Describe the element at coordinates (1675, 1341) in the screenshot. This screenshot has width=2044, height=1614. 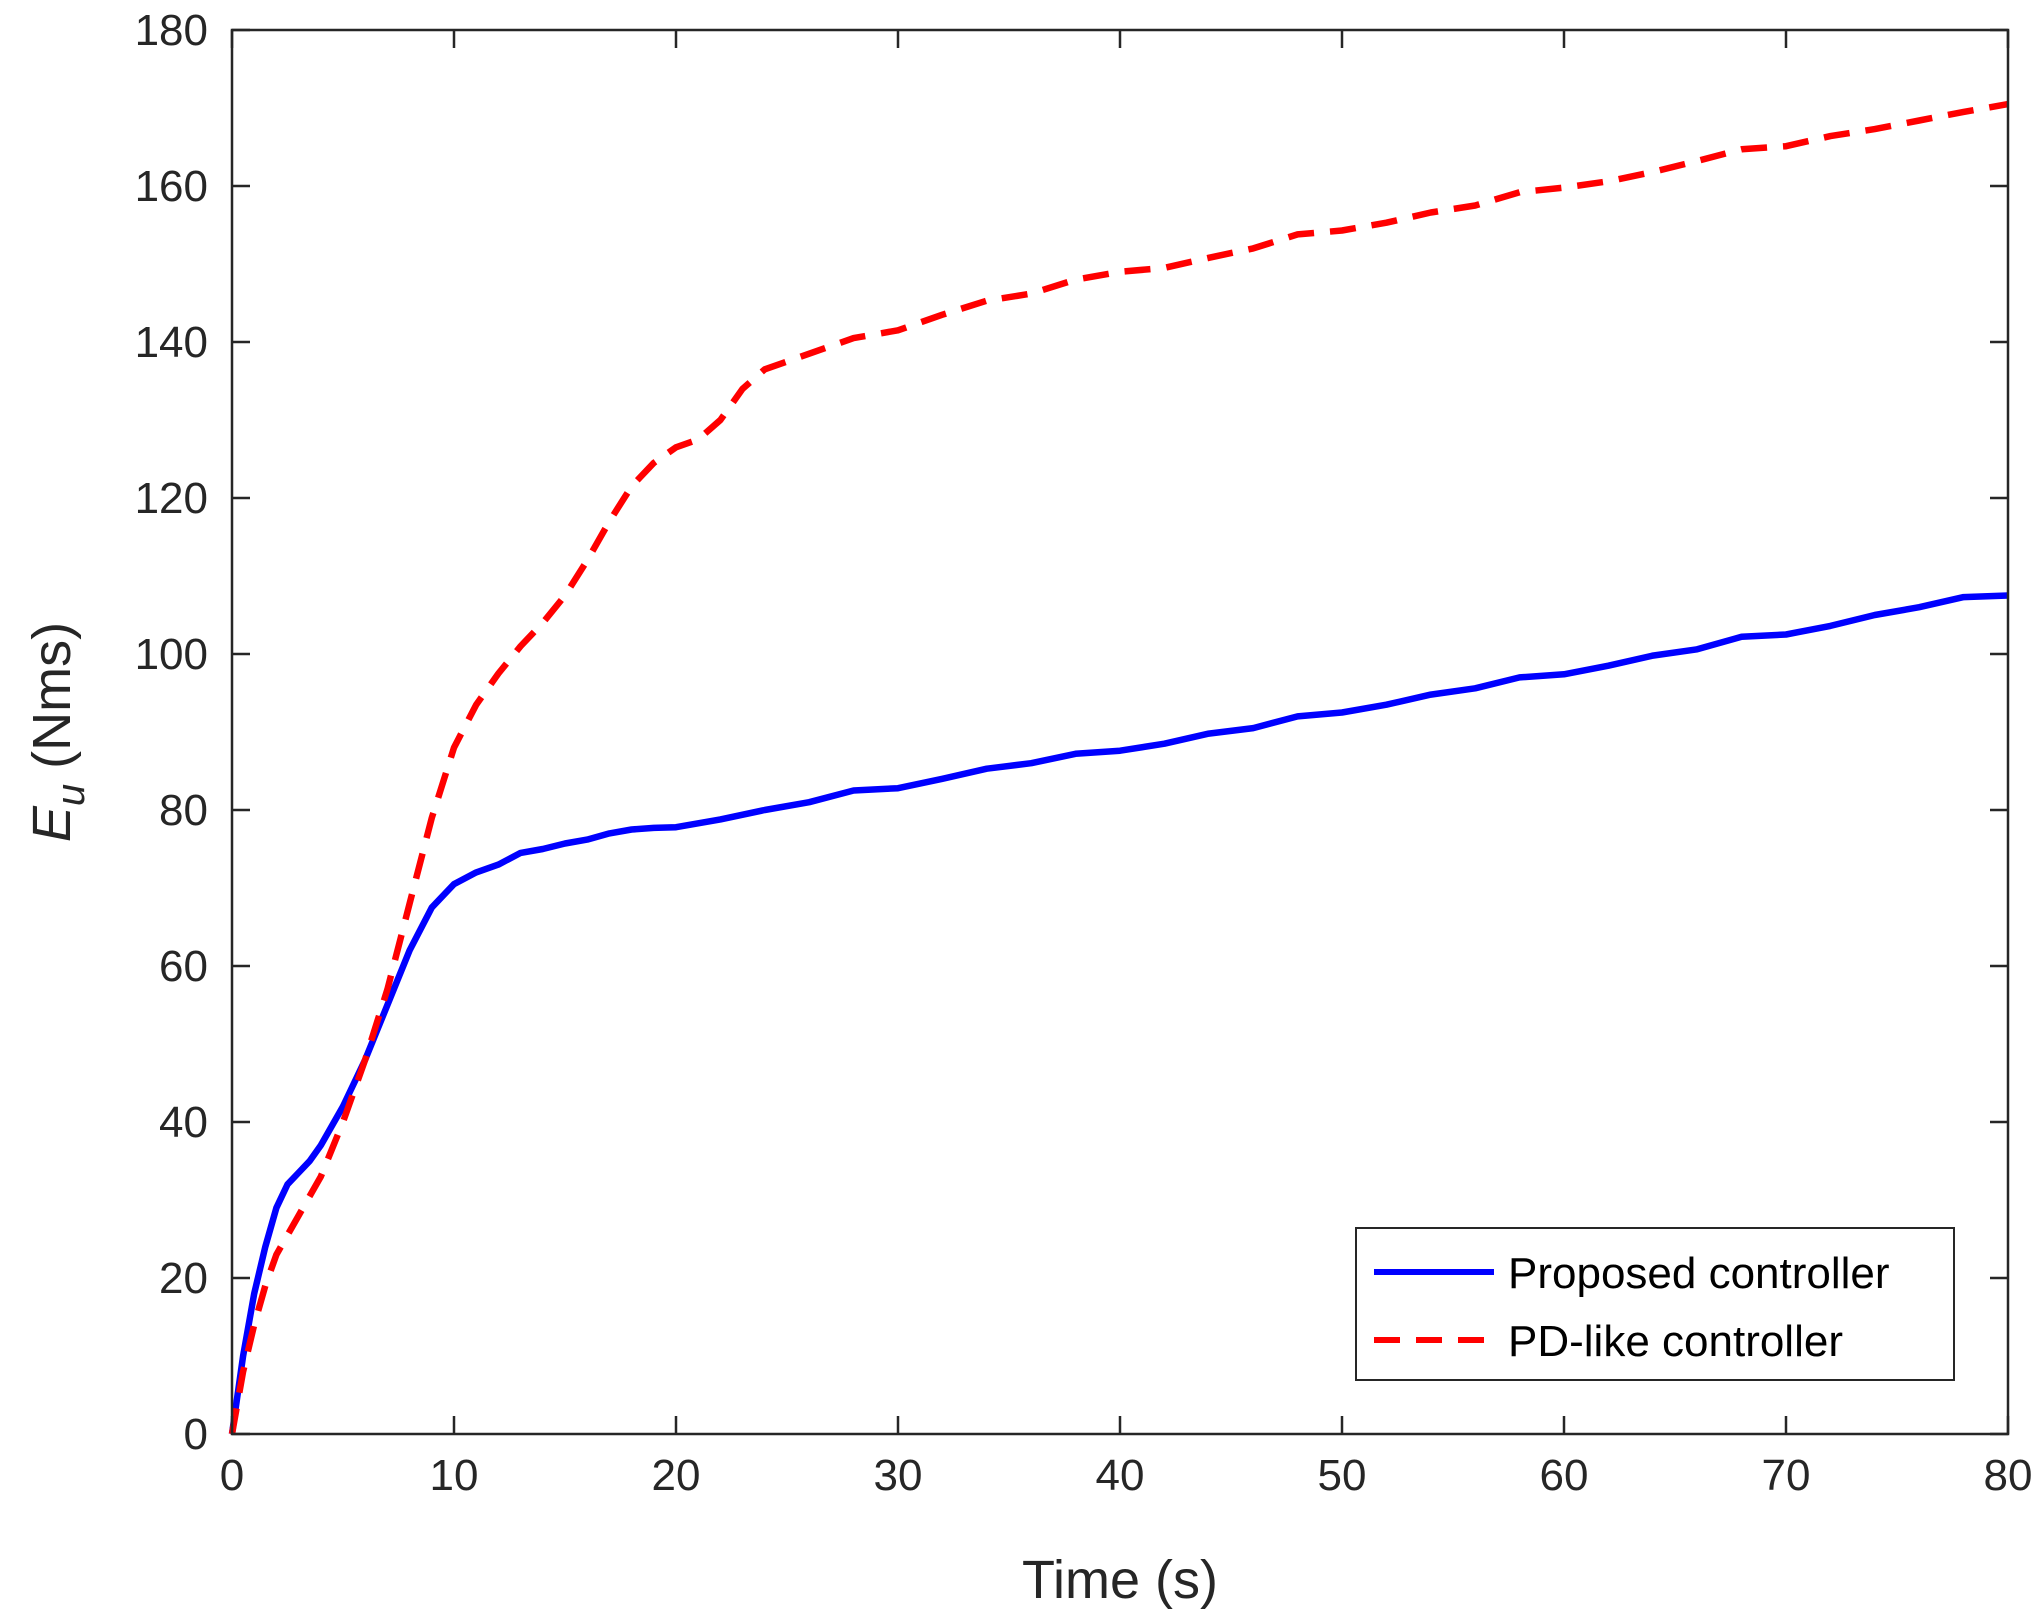
I see `legend-label-pd-like: PD-like controller` at that location.